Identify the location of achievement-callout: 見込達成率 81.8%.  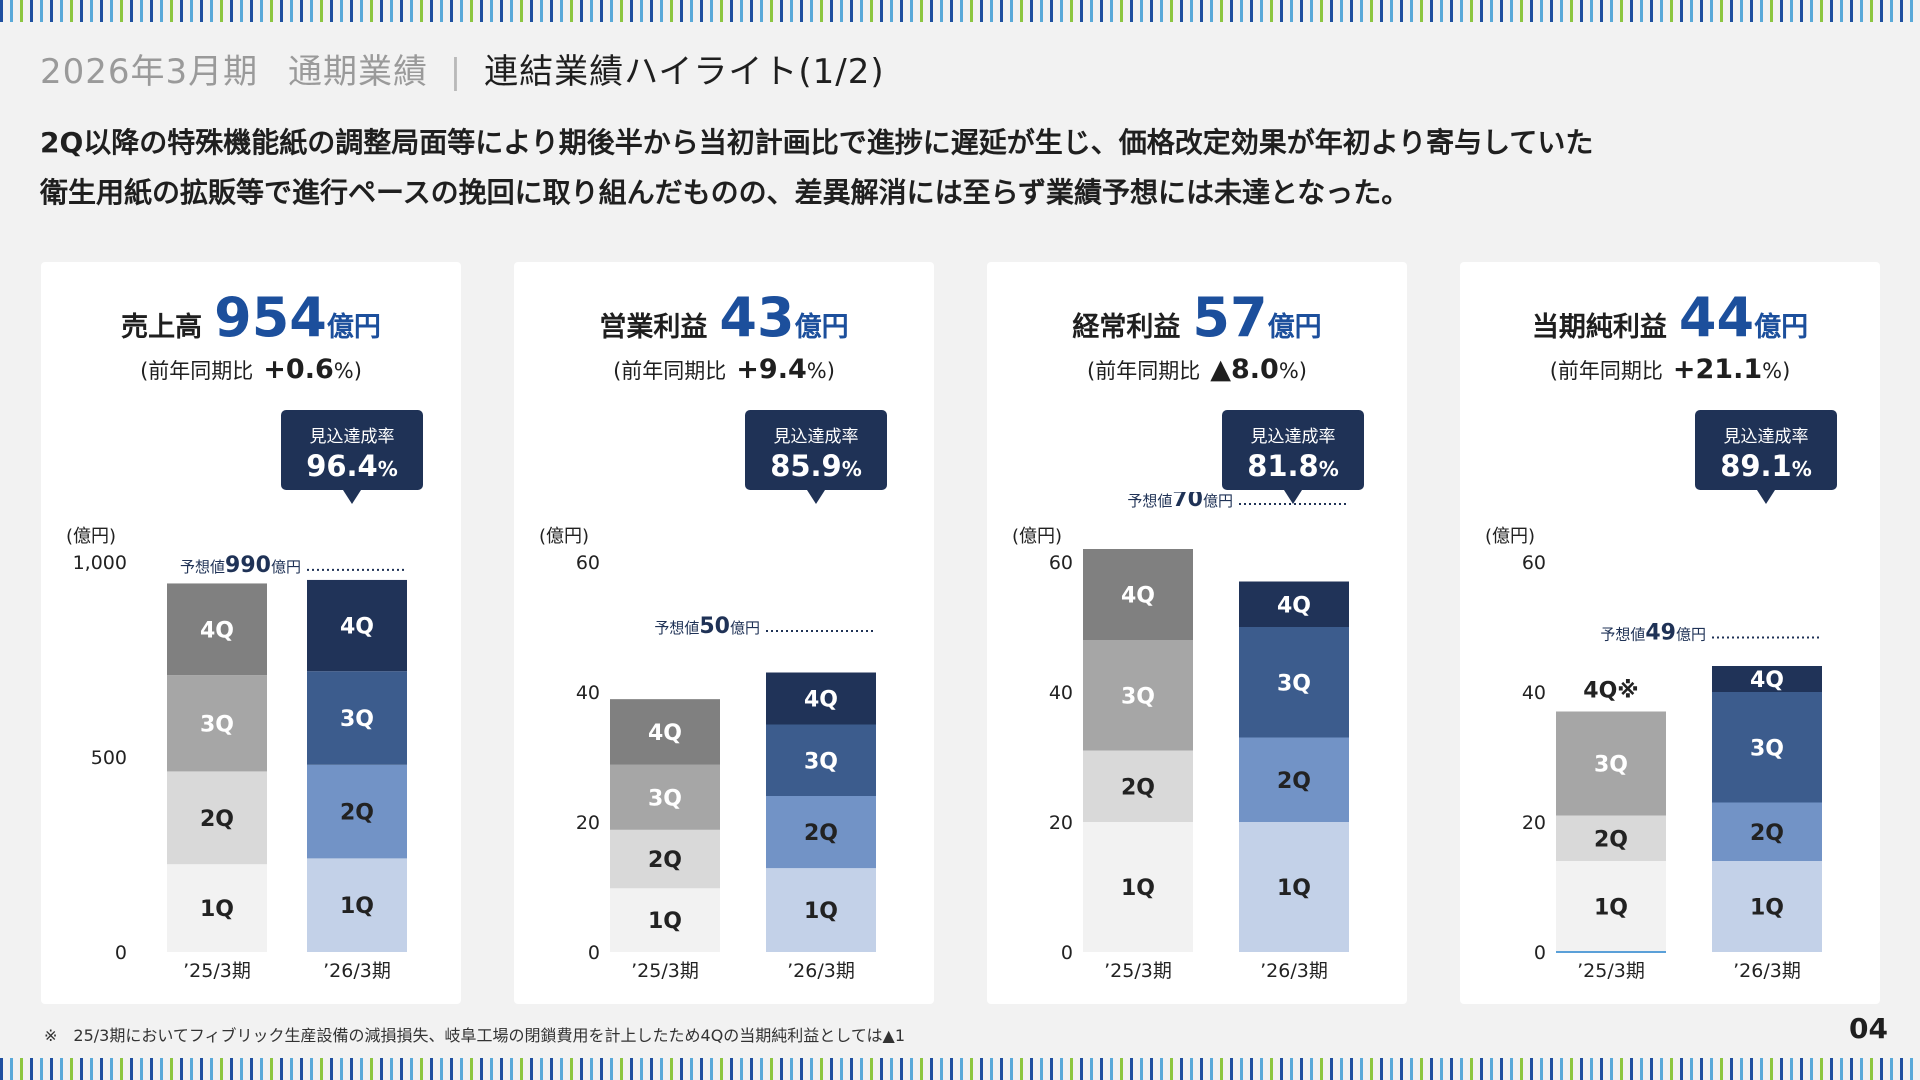
(1293, 457).